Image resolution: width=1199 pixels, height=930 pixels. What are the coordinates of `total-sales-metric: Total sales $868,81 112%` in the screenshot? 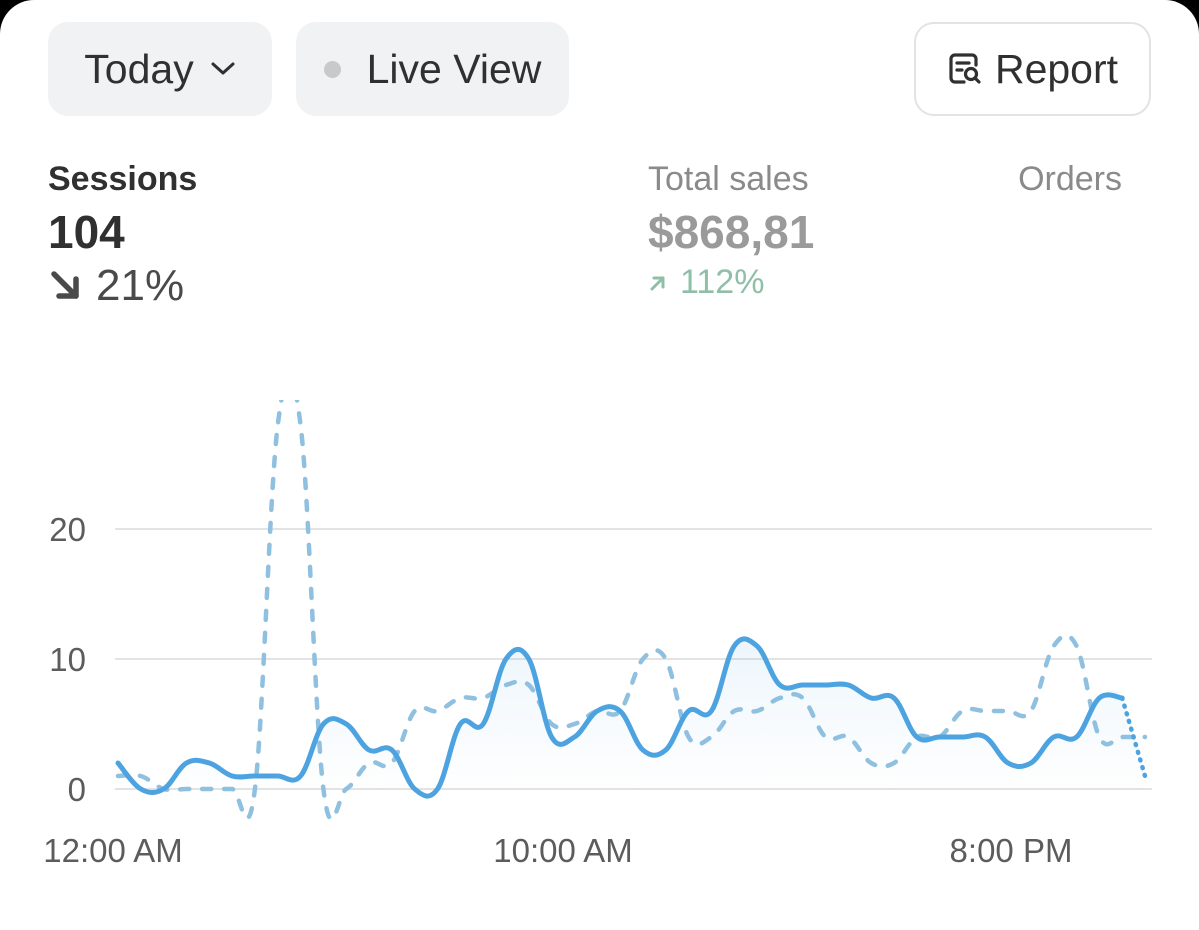 It's located at (731, 231).